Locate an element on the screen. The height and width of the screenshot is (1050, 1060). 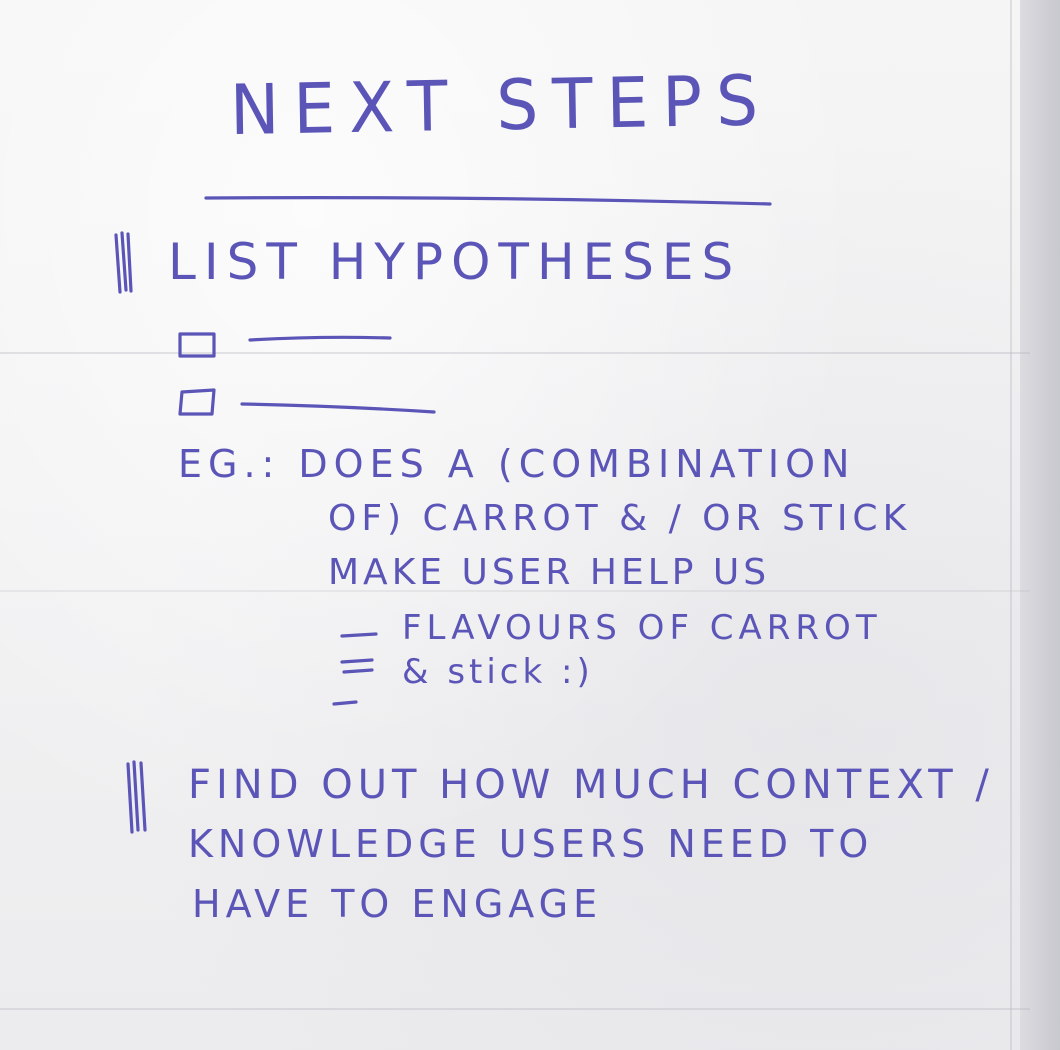
title-underline is located at coordinates (488, 201).